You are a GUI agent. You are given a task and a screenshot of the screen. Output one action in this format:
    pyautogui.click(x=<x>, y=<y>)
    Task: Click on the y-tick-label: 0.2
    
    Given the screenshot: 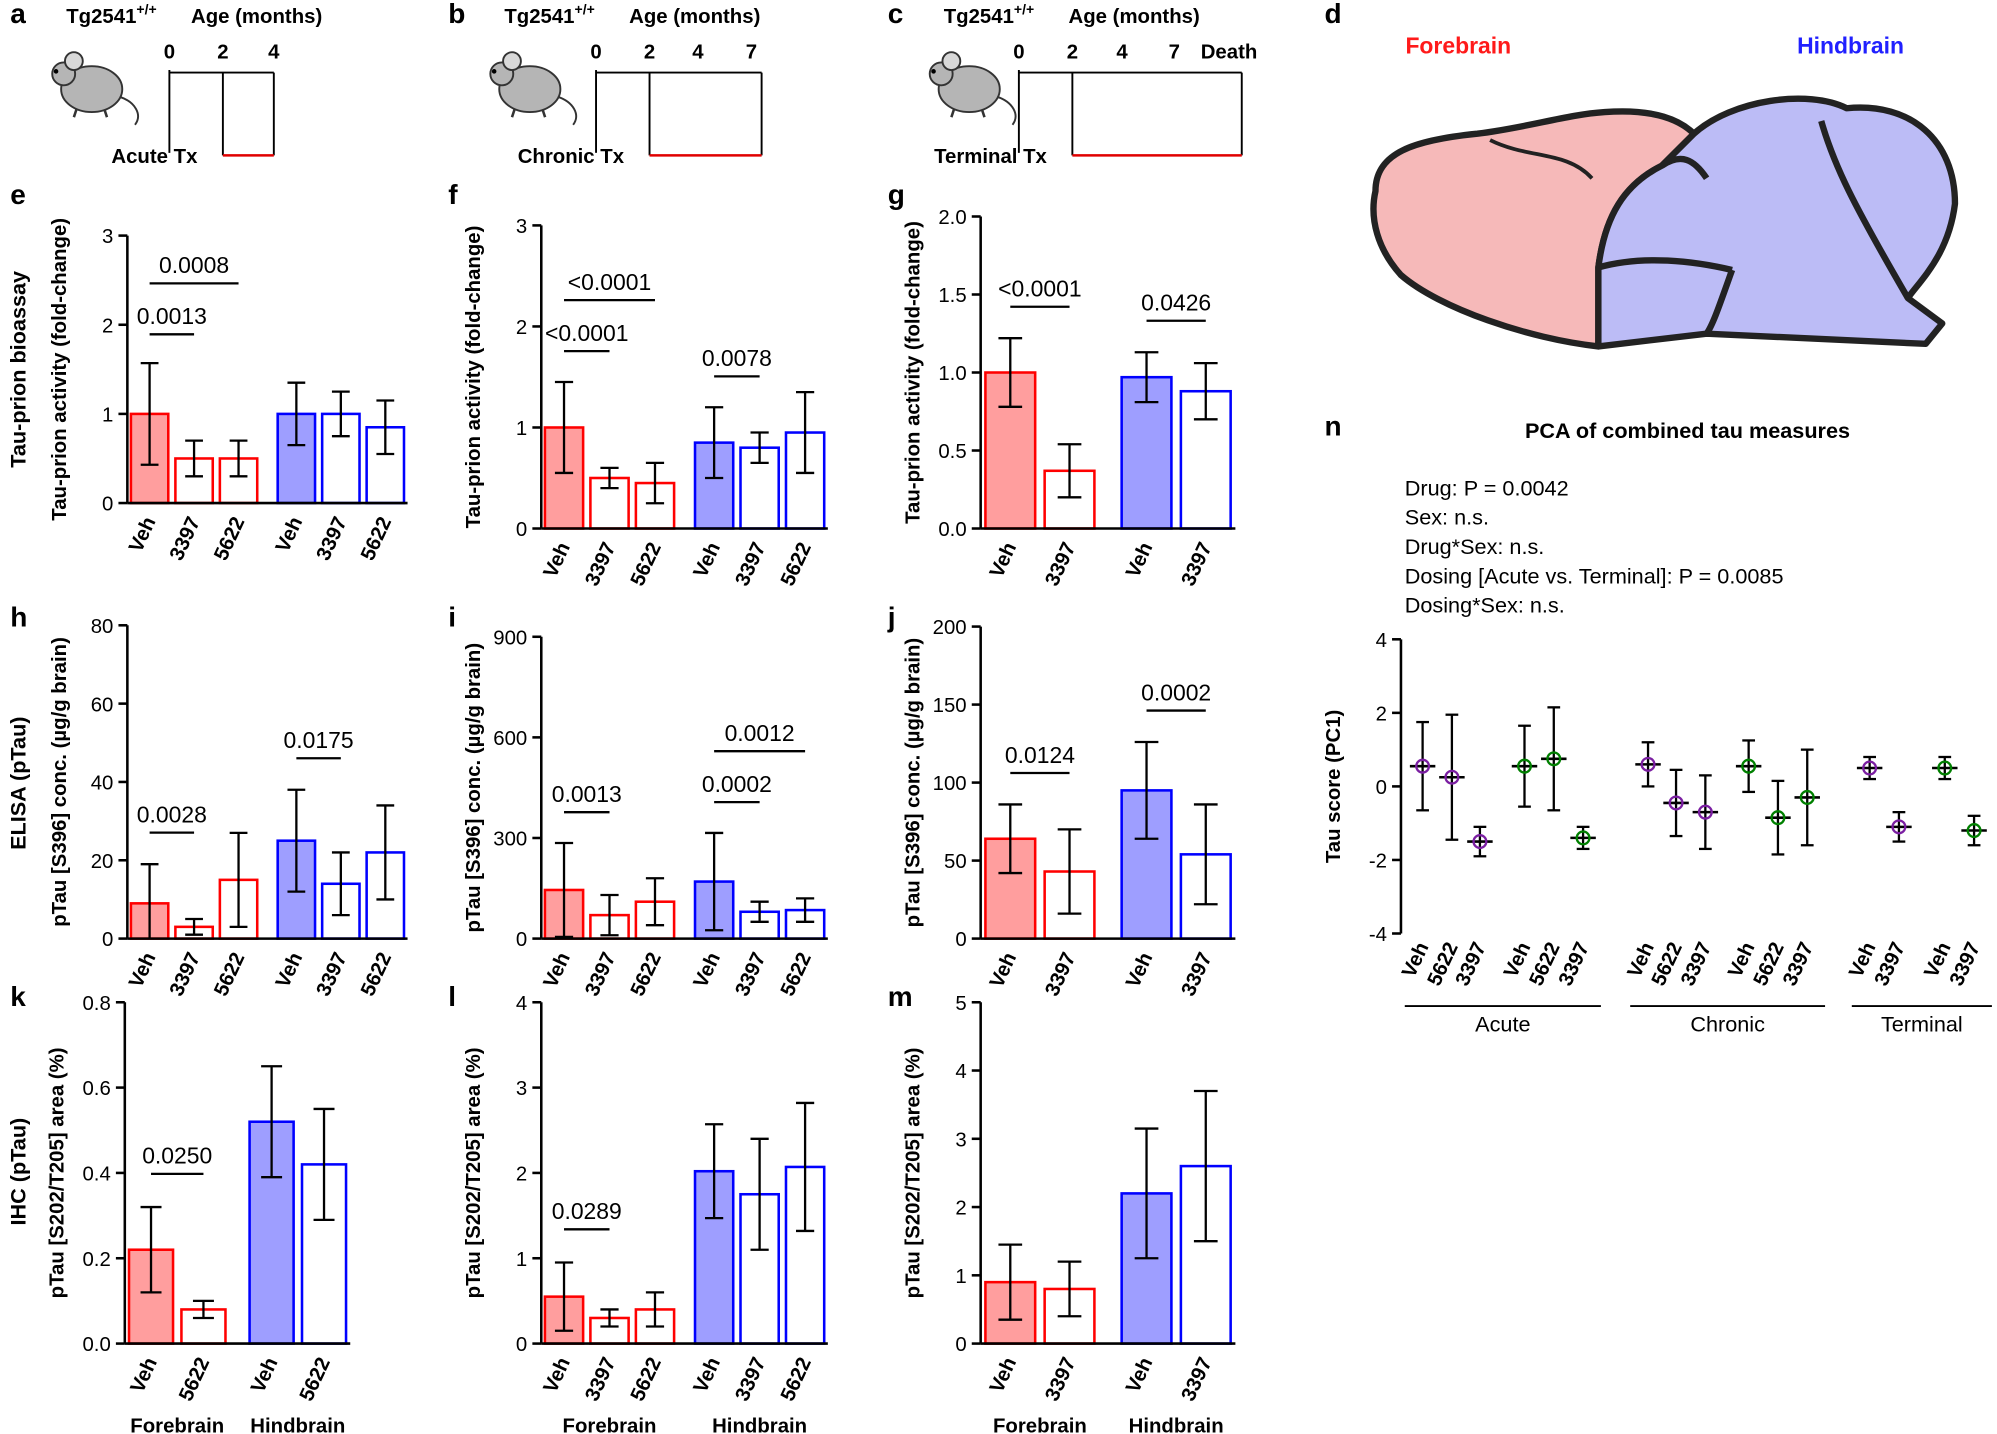 What is the action you would take?
    pyautogui.click(x=96, y=1260)
    